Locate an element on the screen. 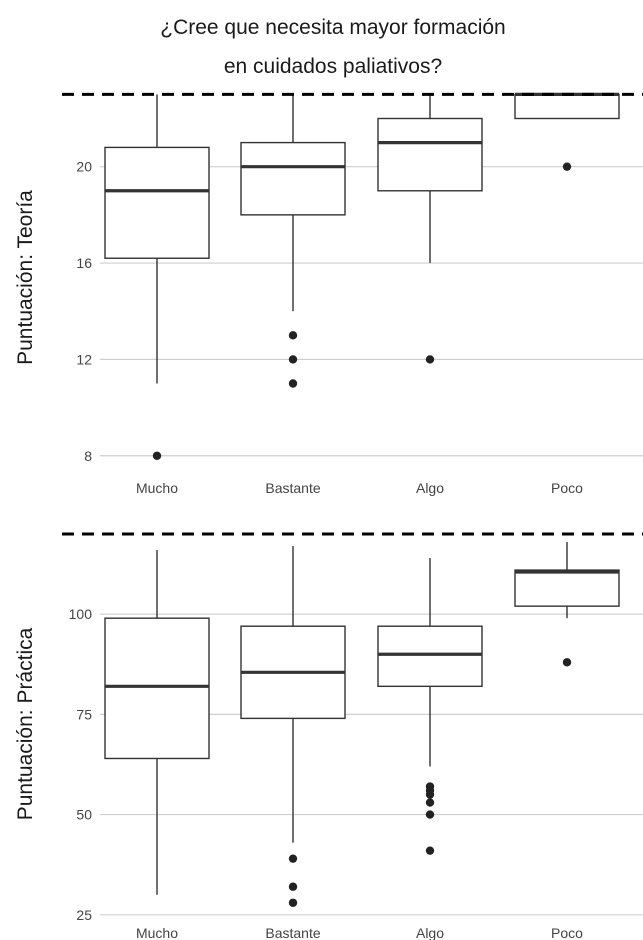 This screenshot has width=643, height=940. y-tick-label: 100 is located at coordinates (81, 614).